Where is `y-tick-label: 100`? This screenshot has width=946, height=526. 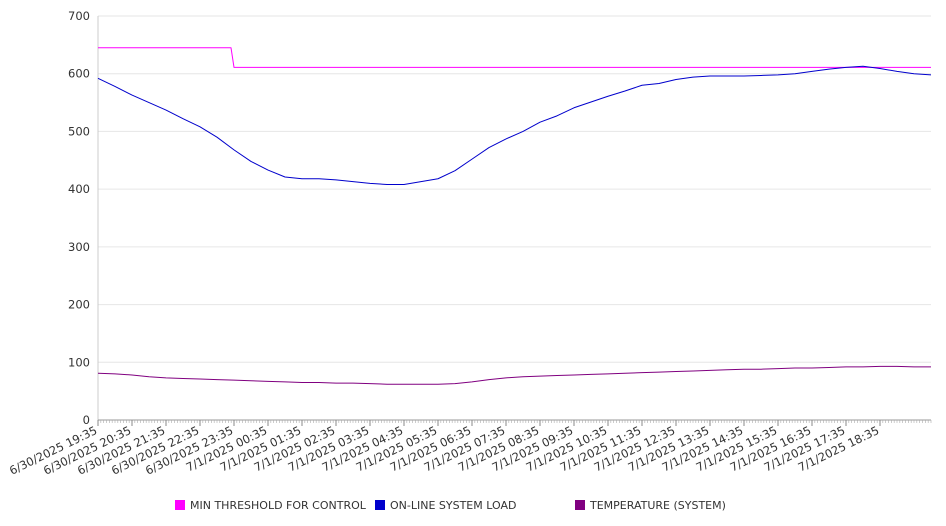
y-tick-label: 100 is located at coordinates (79, 362).